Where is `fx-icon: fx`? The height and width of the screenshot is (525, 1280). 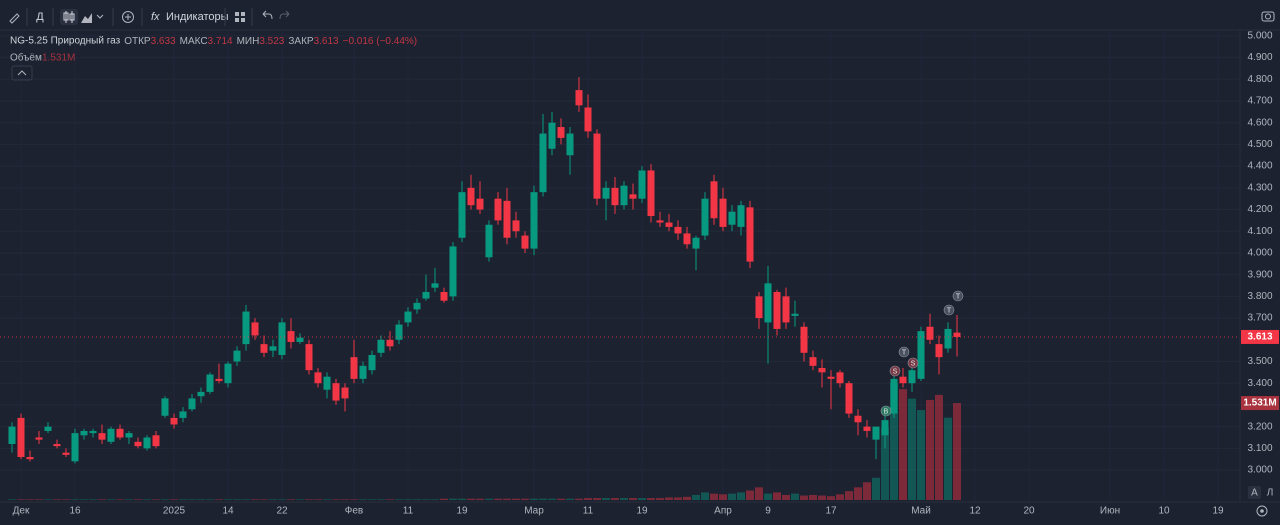 fx-icon: fx is located at coordinates (155, 17).